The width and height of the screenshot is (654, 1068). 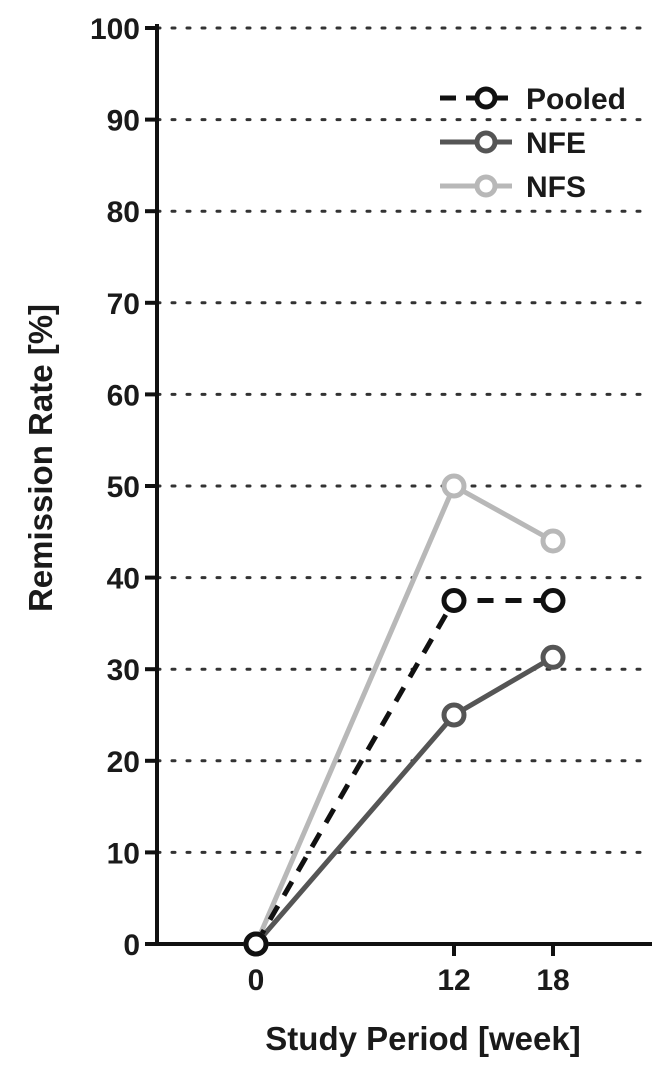 What do you see at coordinates (486, 142) in the screenshot?
I see `legend-marker-nfe` at bounding box center [486, 142].